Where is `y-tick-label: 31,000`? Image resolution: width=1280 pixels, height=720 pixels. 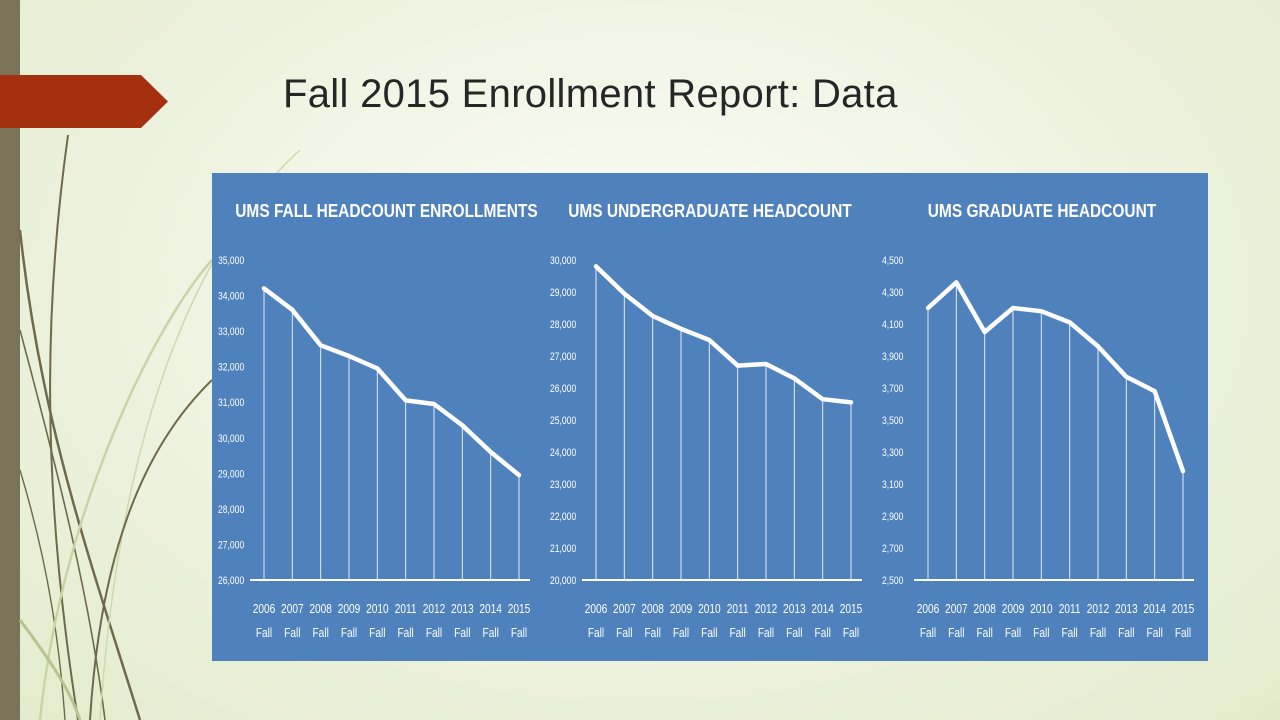
y-tick-label: 31,000 is located at coordinates (231, 403).